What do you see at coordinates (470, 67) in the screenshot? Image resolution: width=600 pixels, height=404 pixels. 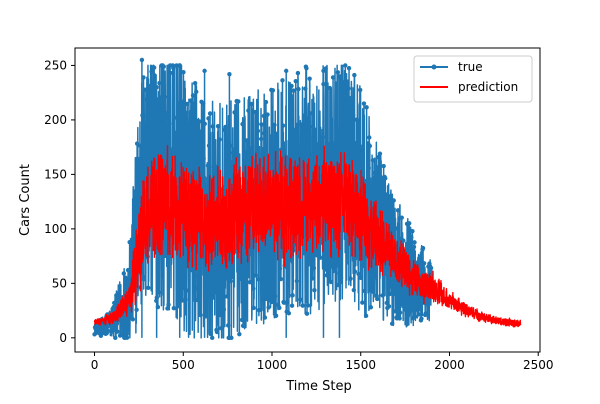 I see `legend-label: true` at bounding box center [470, 67].